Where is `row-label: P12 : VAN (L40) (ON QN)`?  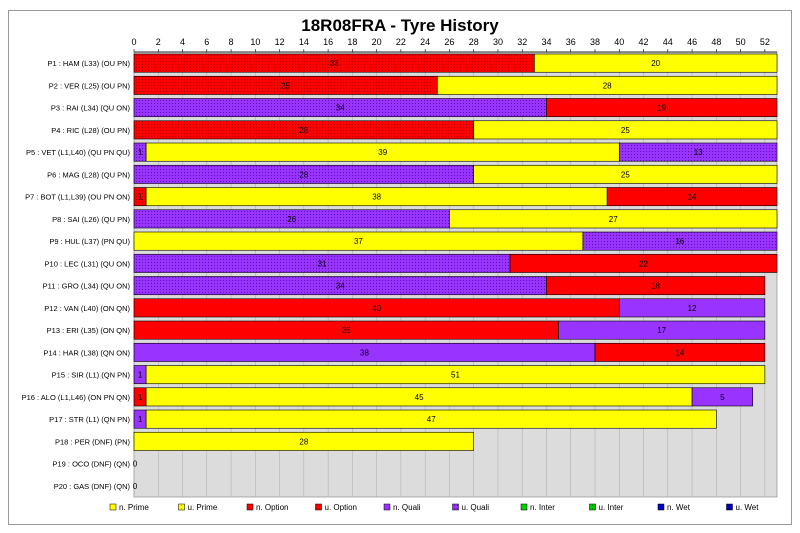 row-label: P12 : VAN (L40) (ON QN) is located at coordinates (87, 308).